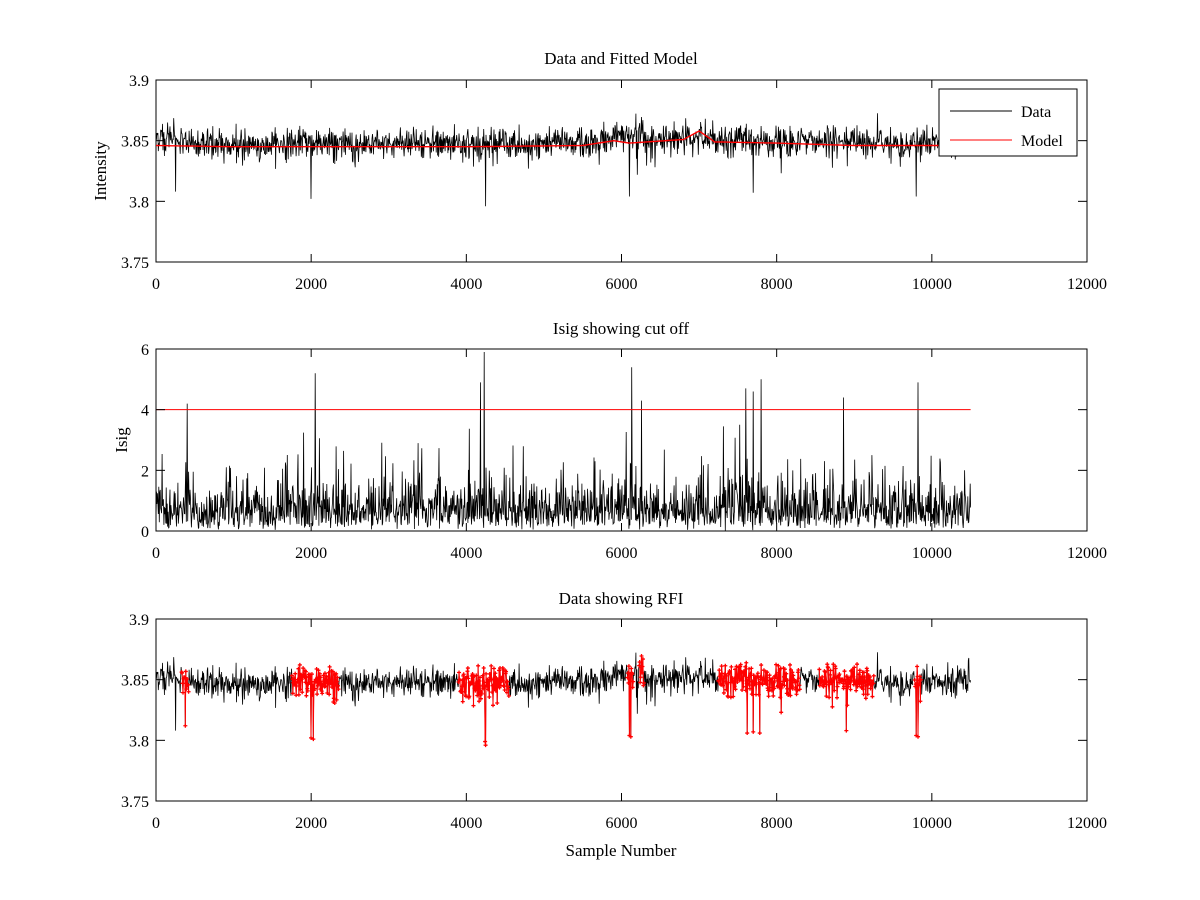 Image resolution: width=1200 pixels, height=900 pixels. Describe the element at coordinates (156, 284) in the screenshot. I see `panel1-xtick-label: 0` at that location.